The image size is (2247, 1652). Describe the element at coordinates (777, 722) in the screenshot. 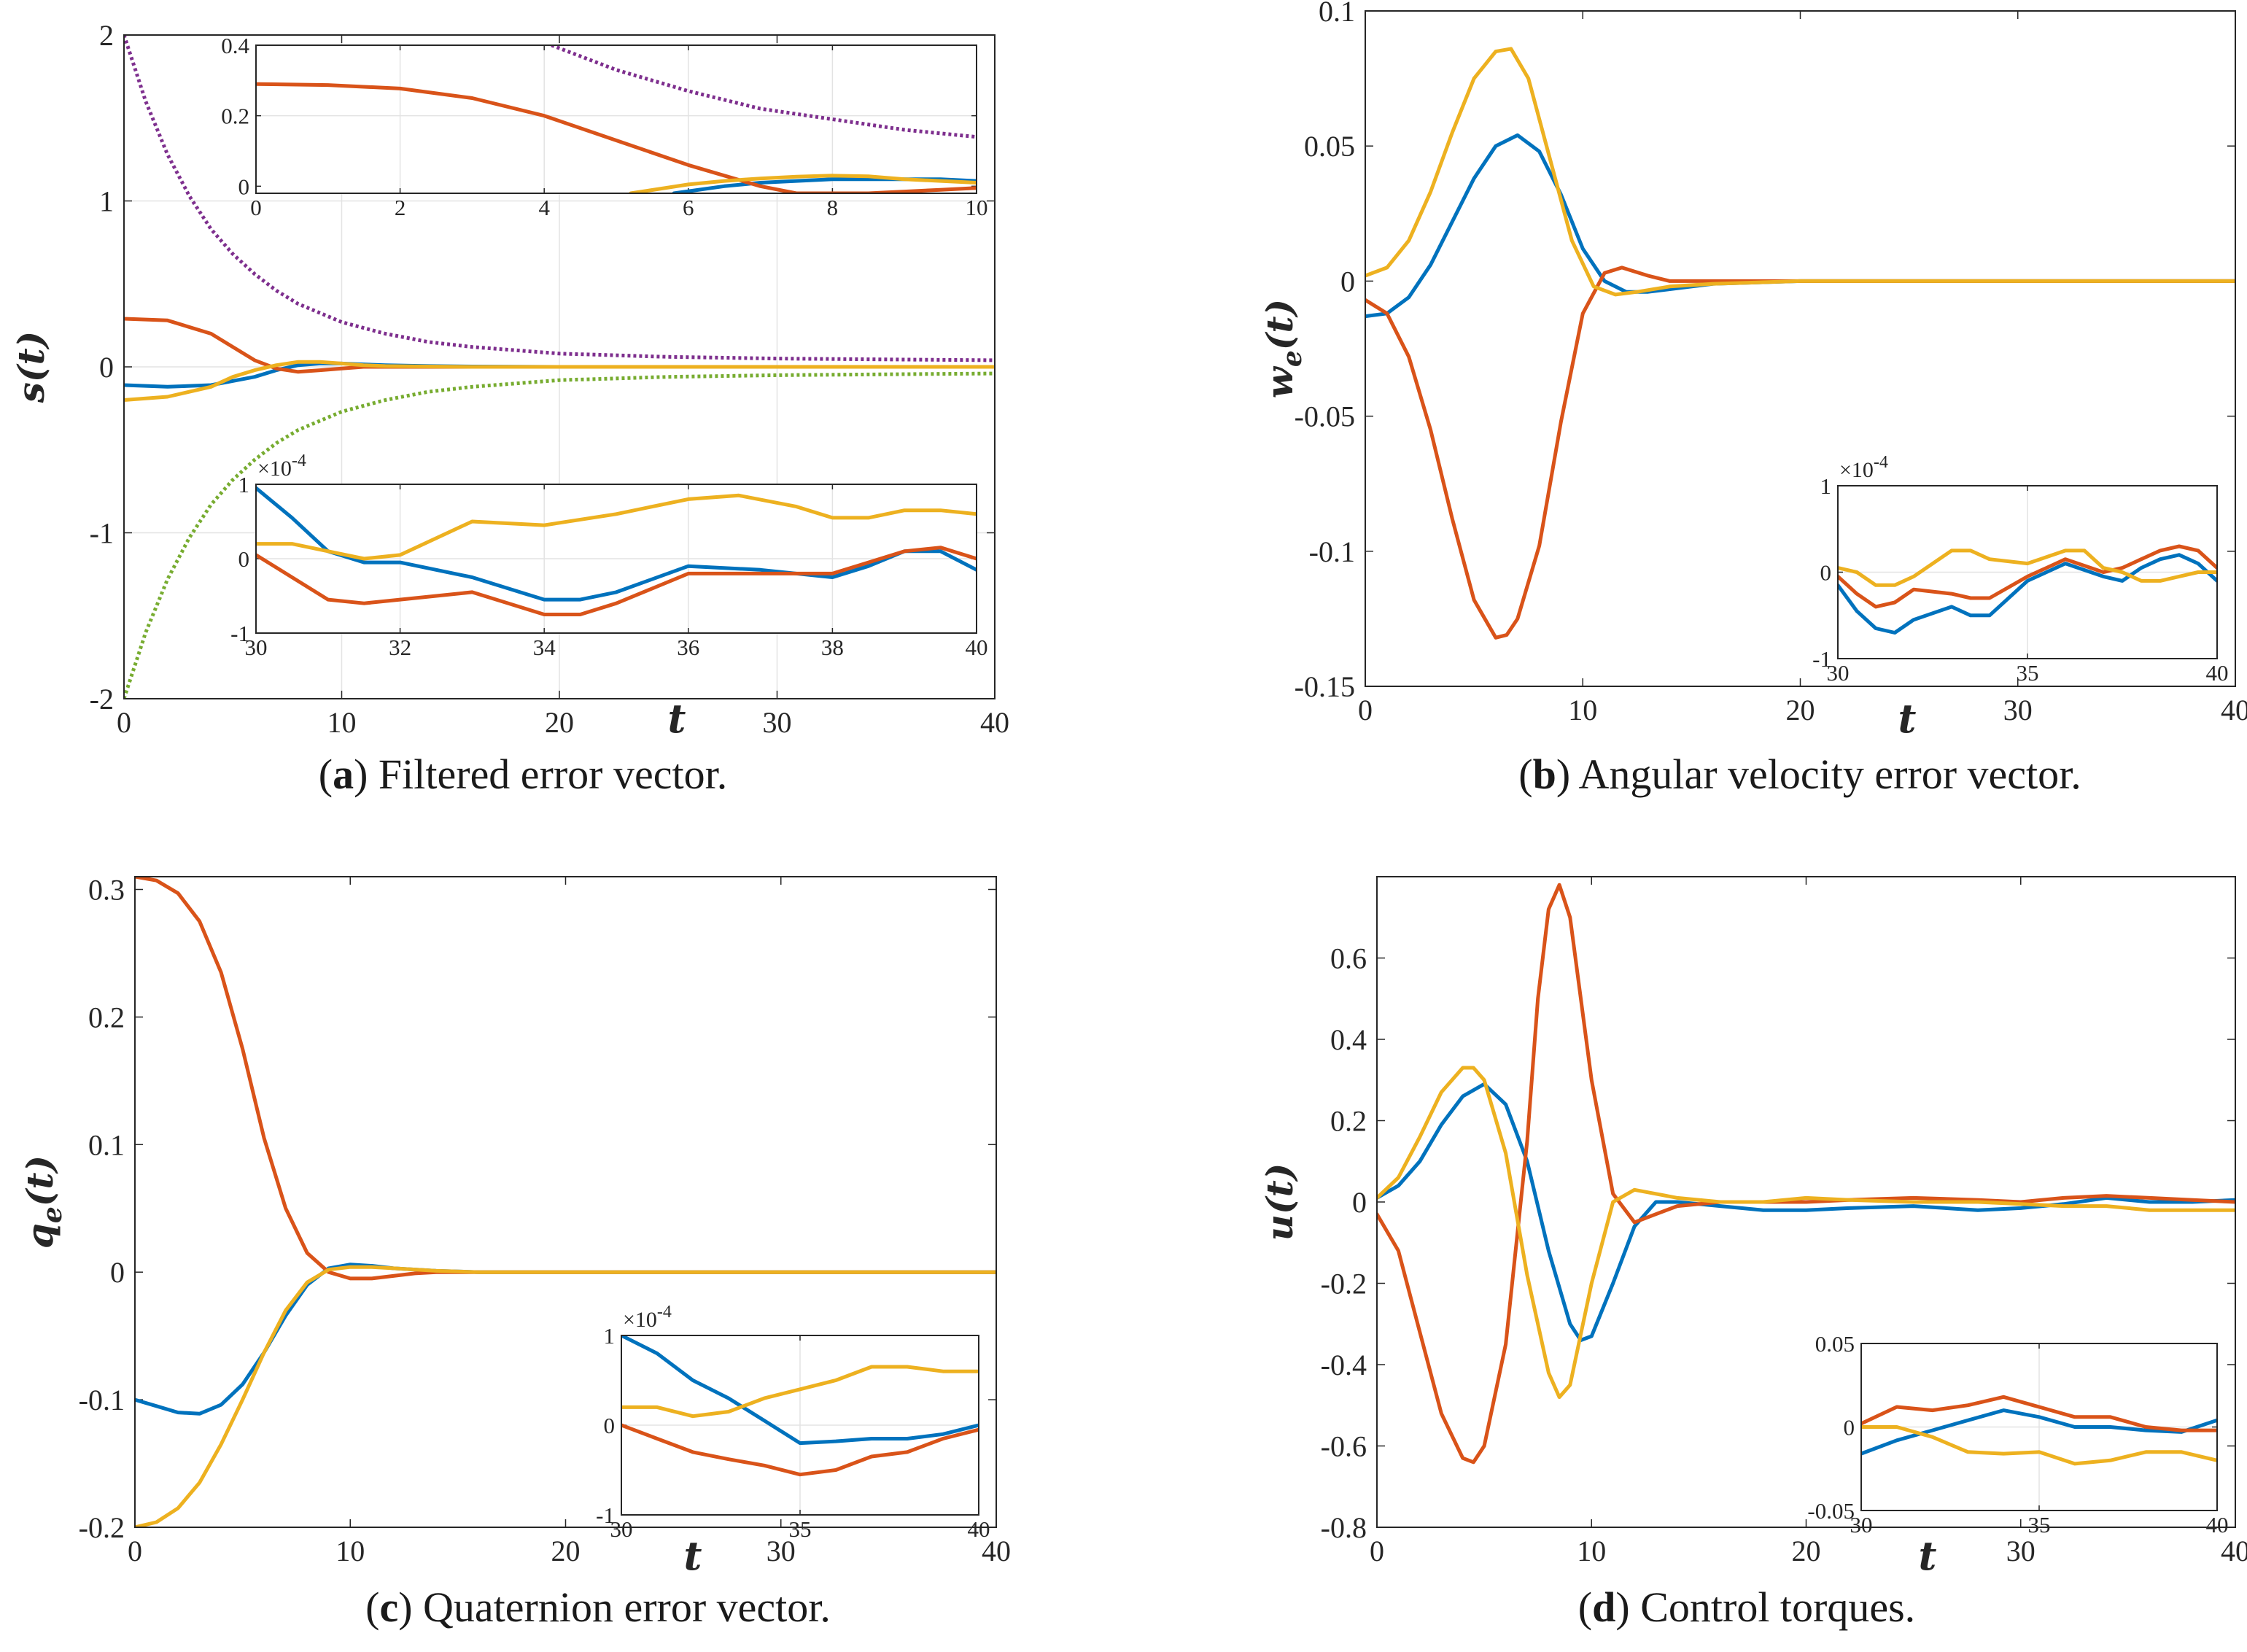

I see `panel-a-xtick-label: 30` at that location.